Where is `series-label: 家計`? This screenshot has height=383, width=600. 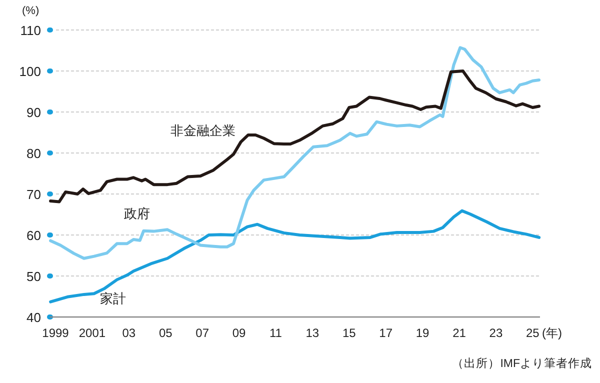 series-label: 家計 is located at coordinates (113, 298).